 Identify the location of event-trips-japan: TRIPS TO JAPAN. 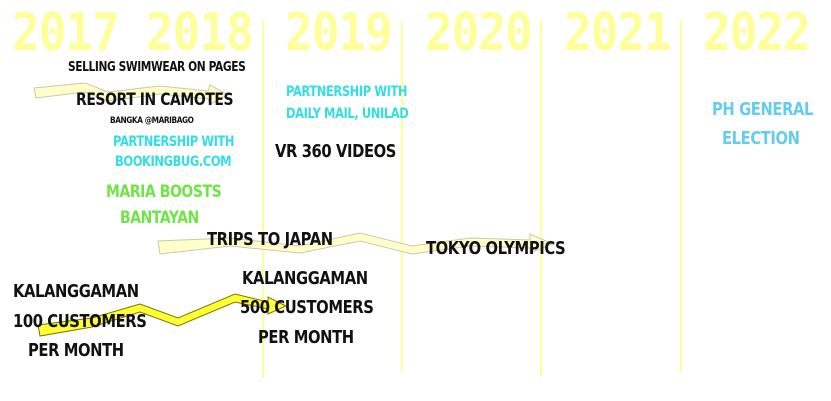
(270, 239).